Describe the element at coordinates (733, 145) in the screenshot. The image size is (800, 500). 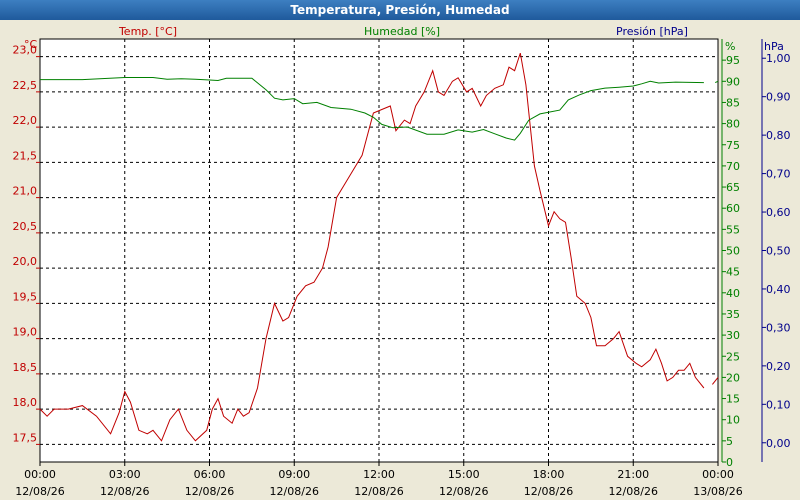
I see `humidity-tick-label: 75` at that location.